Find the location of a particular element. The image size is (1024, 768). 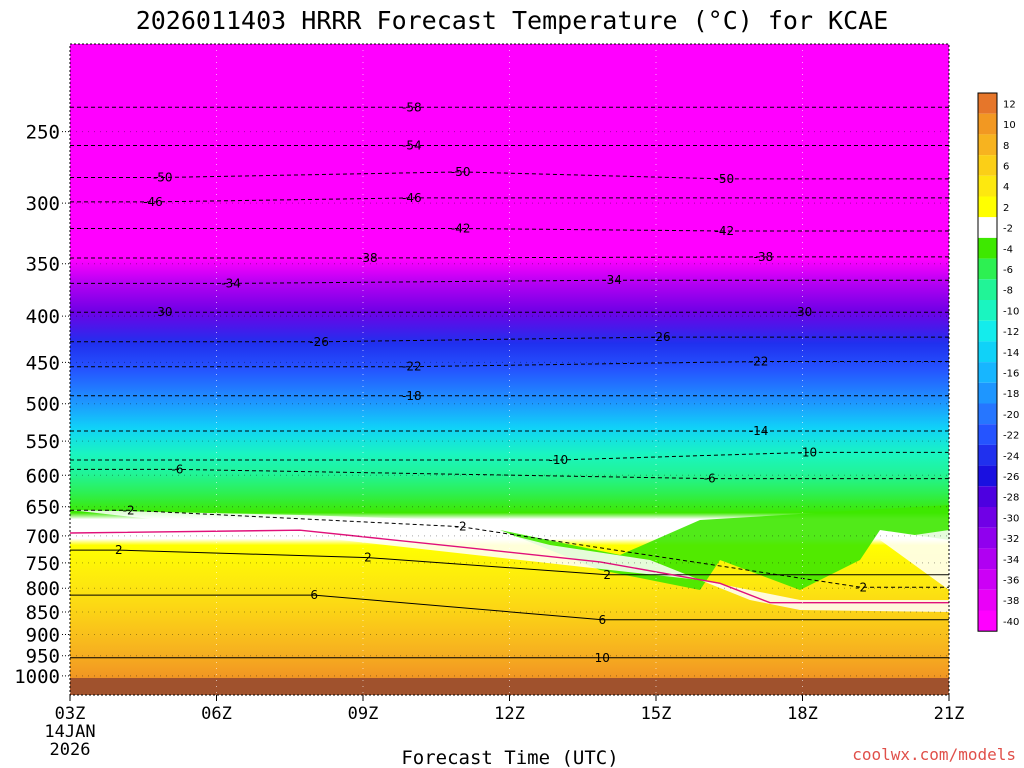

colorbar-label: -20 is located at coordinates (1011, 415).